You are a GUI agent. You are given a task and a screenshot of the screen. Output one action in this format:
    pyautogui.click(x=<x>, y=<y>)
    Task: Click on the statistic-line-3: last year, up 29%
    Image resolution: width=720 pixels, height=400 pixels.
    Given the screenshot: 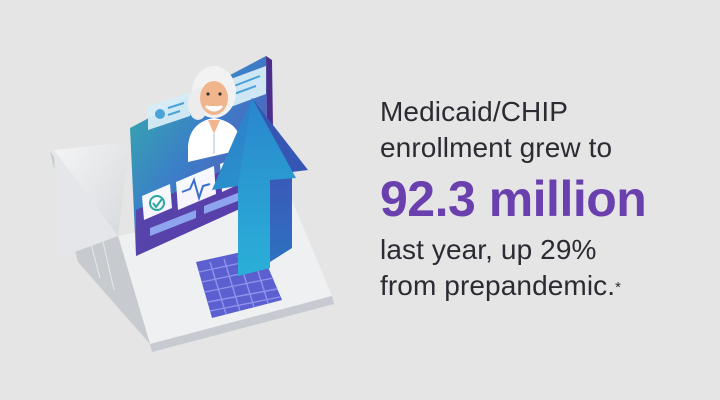 What is the action you would take?
    pyautogui.click(x=488, y=249)
    